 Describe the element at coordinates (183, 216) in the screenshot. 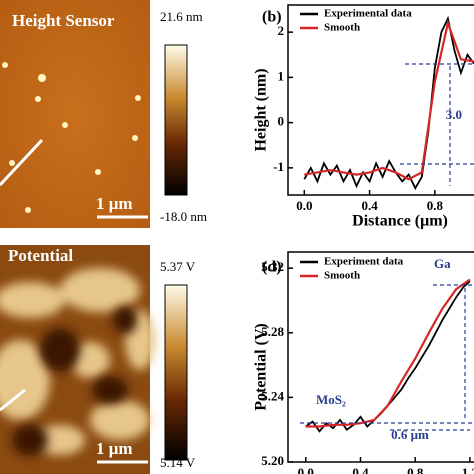

I see `colorbar-label: -18.0 nm` at that location.